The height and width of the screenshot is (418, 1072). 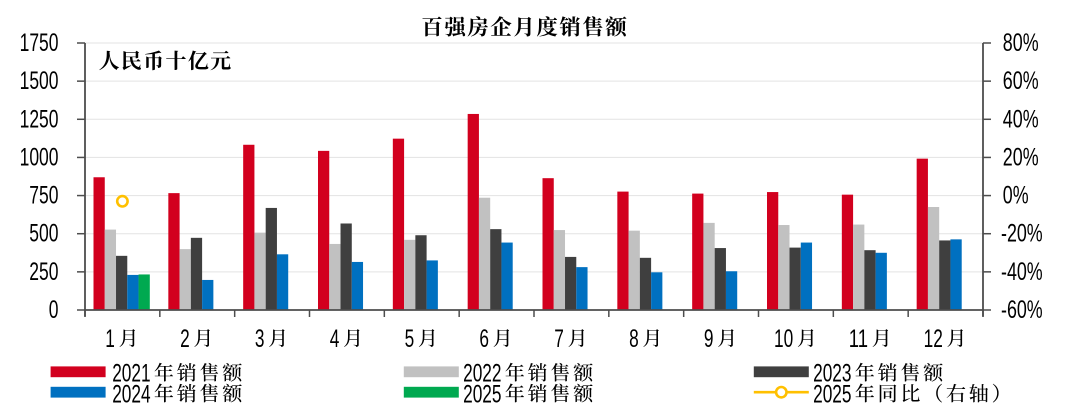 What do you see at coordinates (335, 339) in the screenshot?
I see `svg-text: 4` at bounding box center [335, 339].